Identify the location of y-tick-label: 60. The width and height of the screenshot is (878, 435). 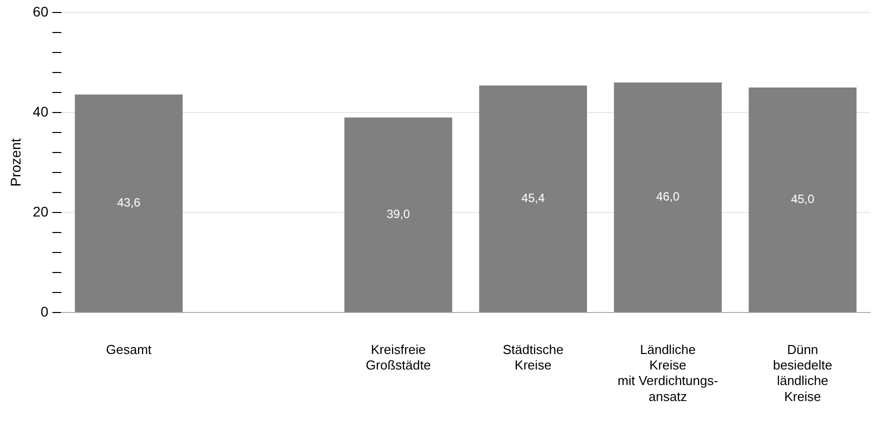
(40, 11).